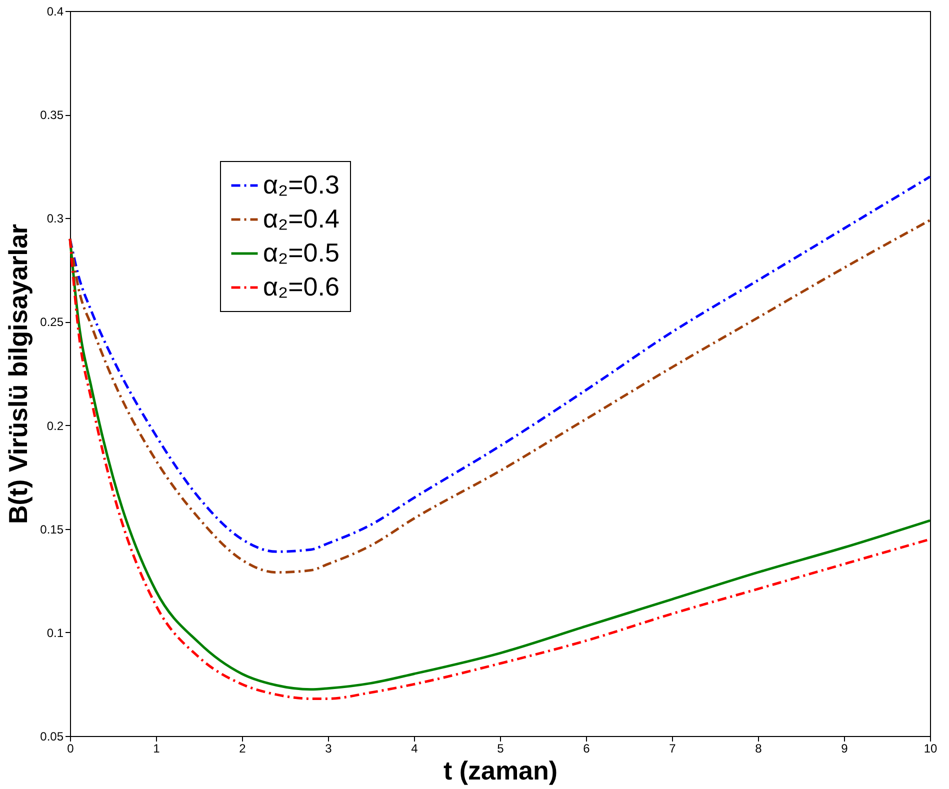  What do you see at coordinates (500, 771) in the screenshot?
I see `x-axis-title: t (zaman)` at bounding box center [500, 771].